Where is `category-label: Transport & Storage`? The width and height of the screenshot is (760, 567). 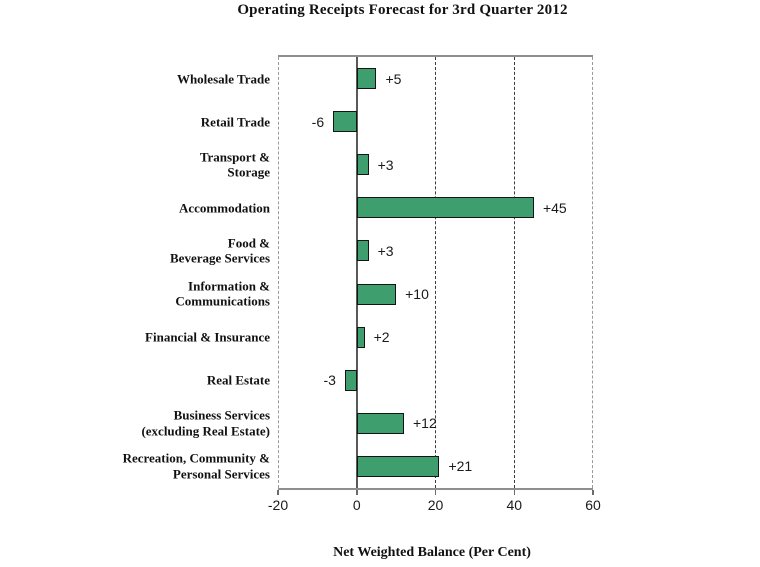 category-label: Transport & Storage is located at coordinates (234, 164).